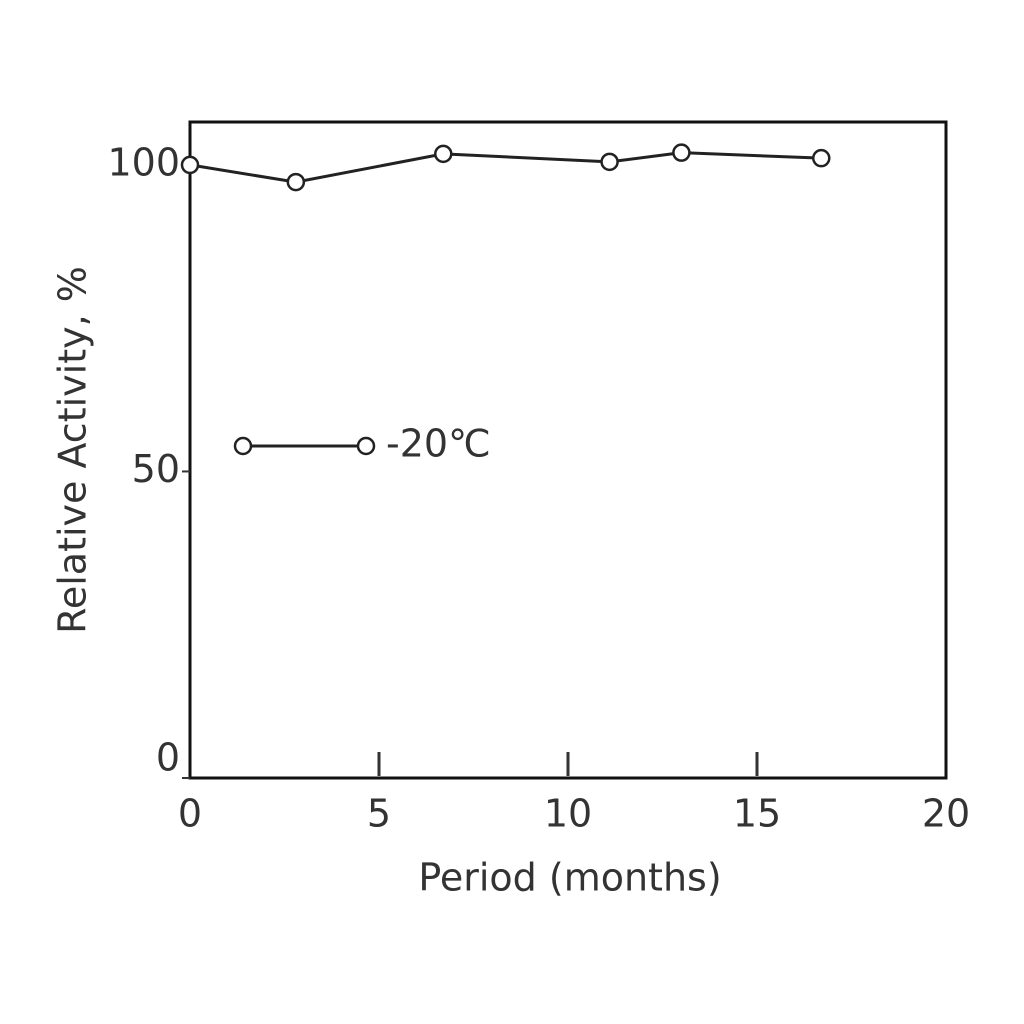 The height and width of the screenshot is (1024, 1024). I want to click on x-tick-label: 5, so click(379, 814).